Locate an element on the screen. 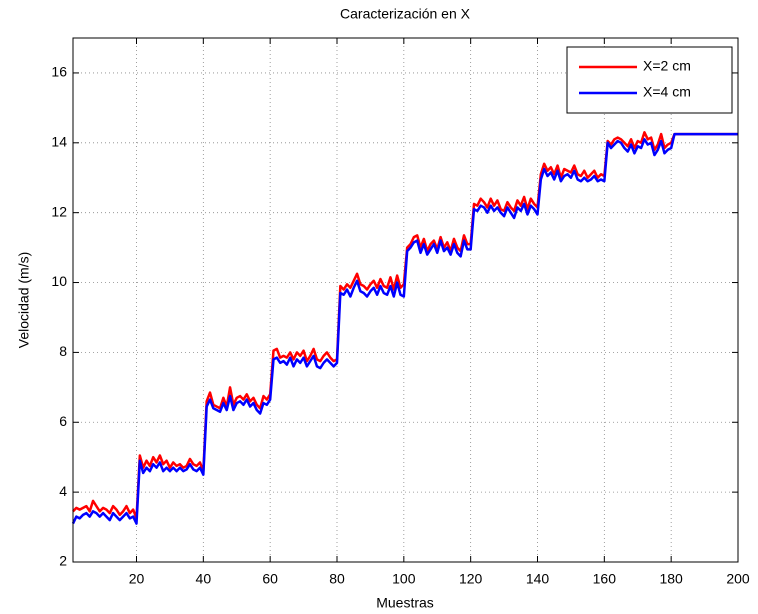 Image resolution: width=758 pixels, height=614 pixels. legend-label: X=4 cm is located at coordinates (667, 92).